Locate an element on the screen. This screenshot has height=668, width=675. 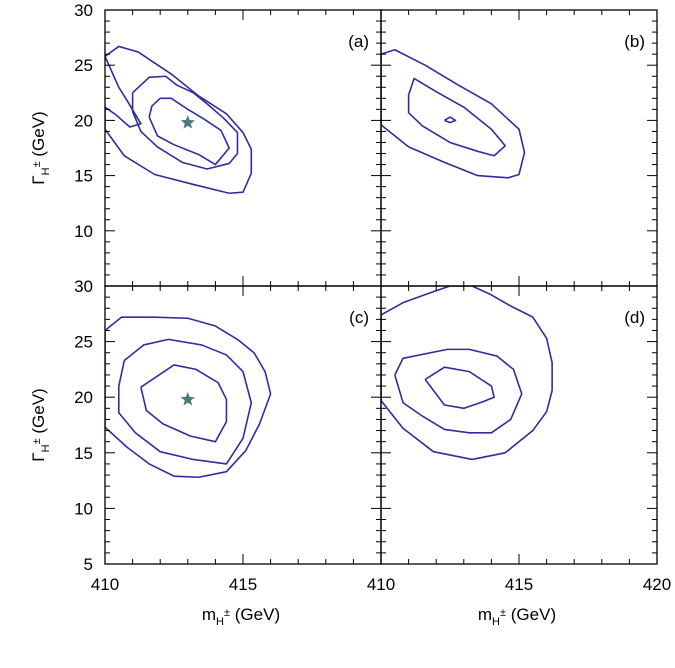
contour-group-d is located at coordinates (467, 373).